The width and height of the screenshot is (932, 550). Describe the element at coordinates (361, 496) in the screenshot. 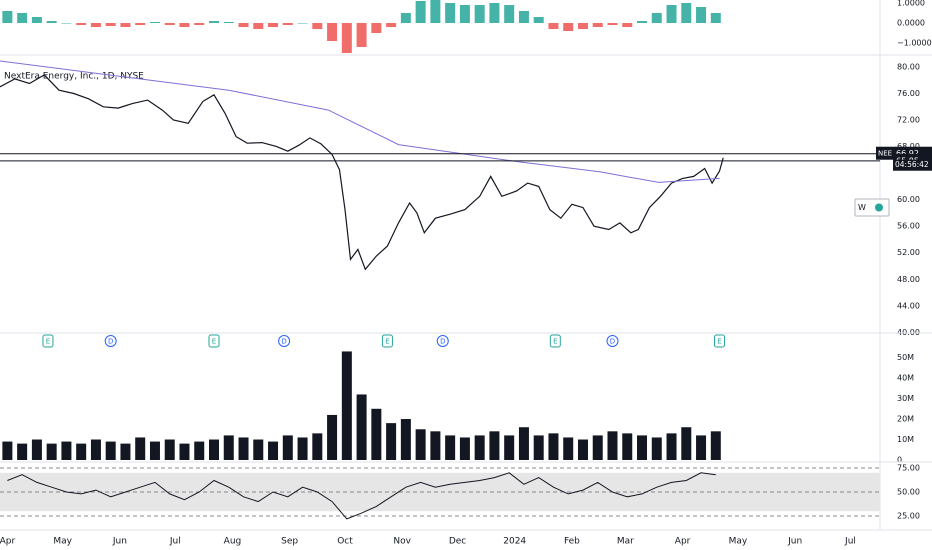

I see `rsi-line` at that location.